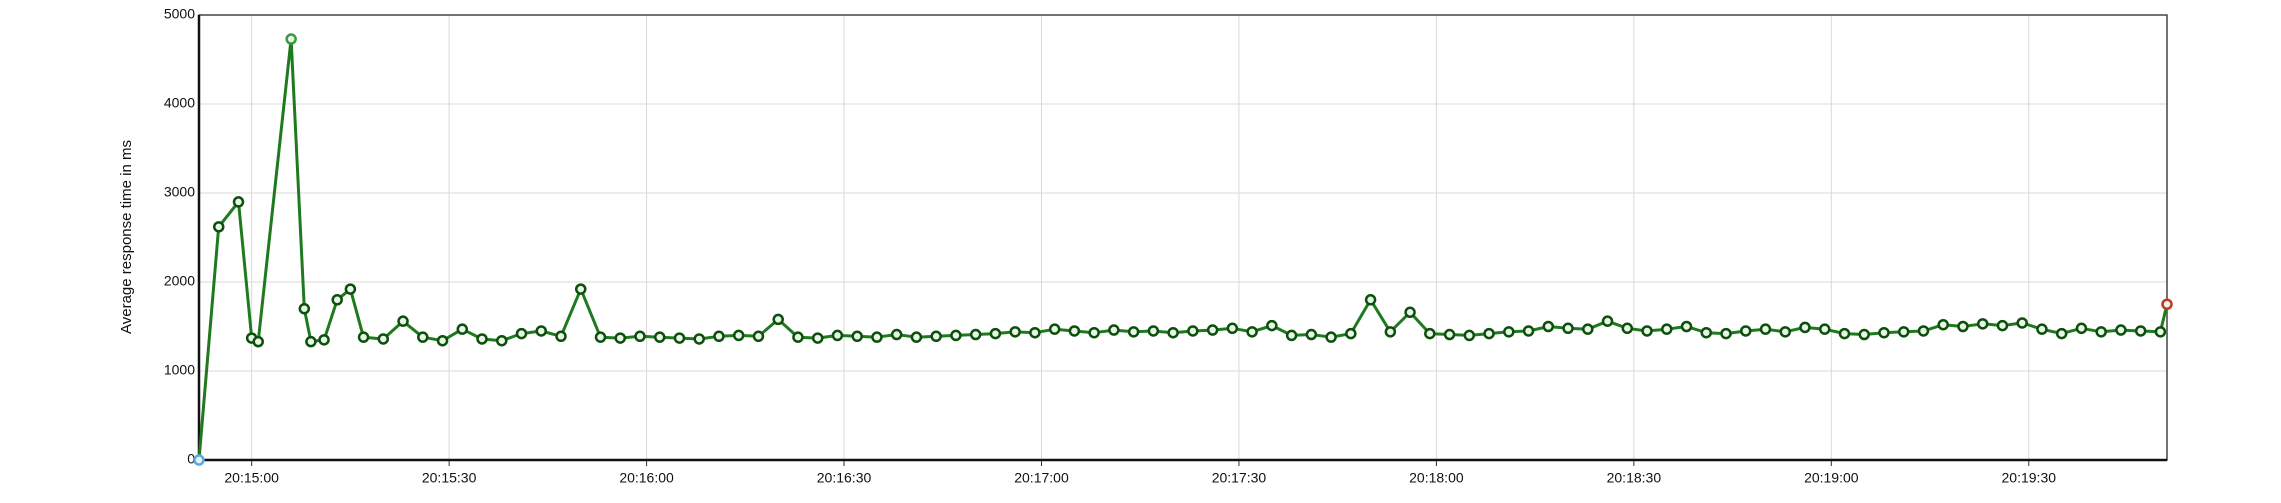 This screenshot has height=503, width=2281. I want to click on x-tick-label: 20:17:00, so click(1041, 478).